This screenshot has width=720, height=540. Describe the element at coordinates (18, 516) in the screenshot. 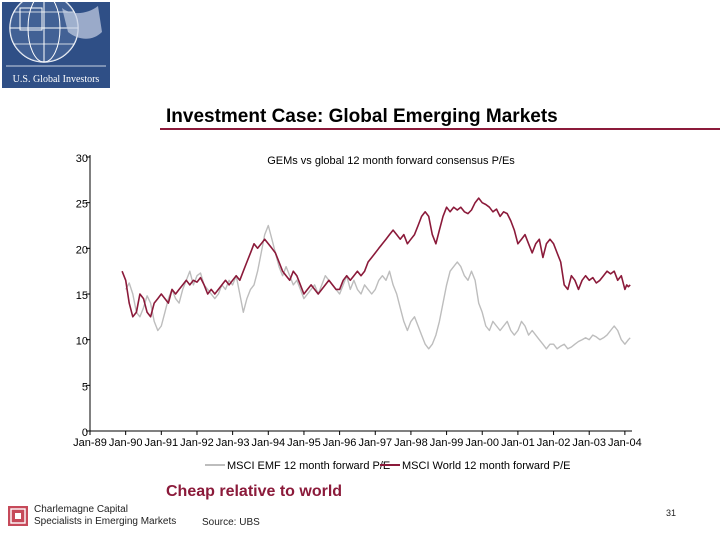

I see `charlemagne-logo-icon` at that location.